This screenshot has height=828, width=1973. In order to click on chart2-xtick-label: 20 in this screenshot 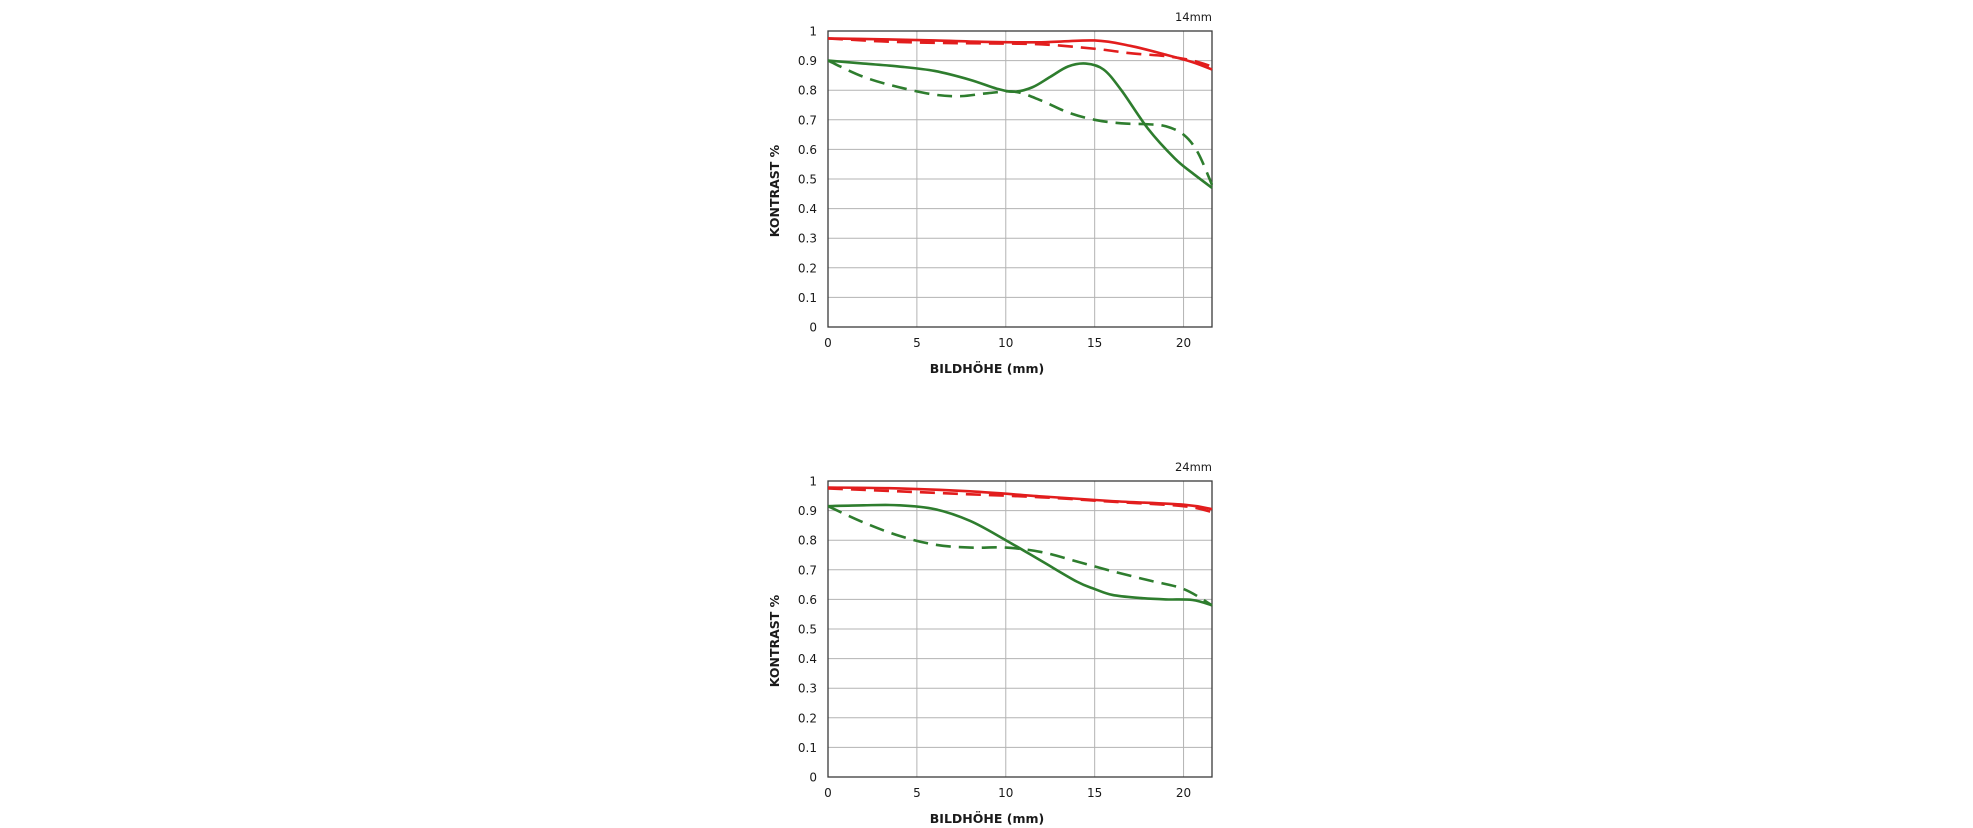, I will do `click(1183, 793)`.